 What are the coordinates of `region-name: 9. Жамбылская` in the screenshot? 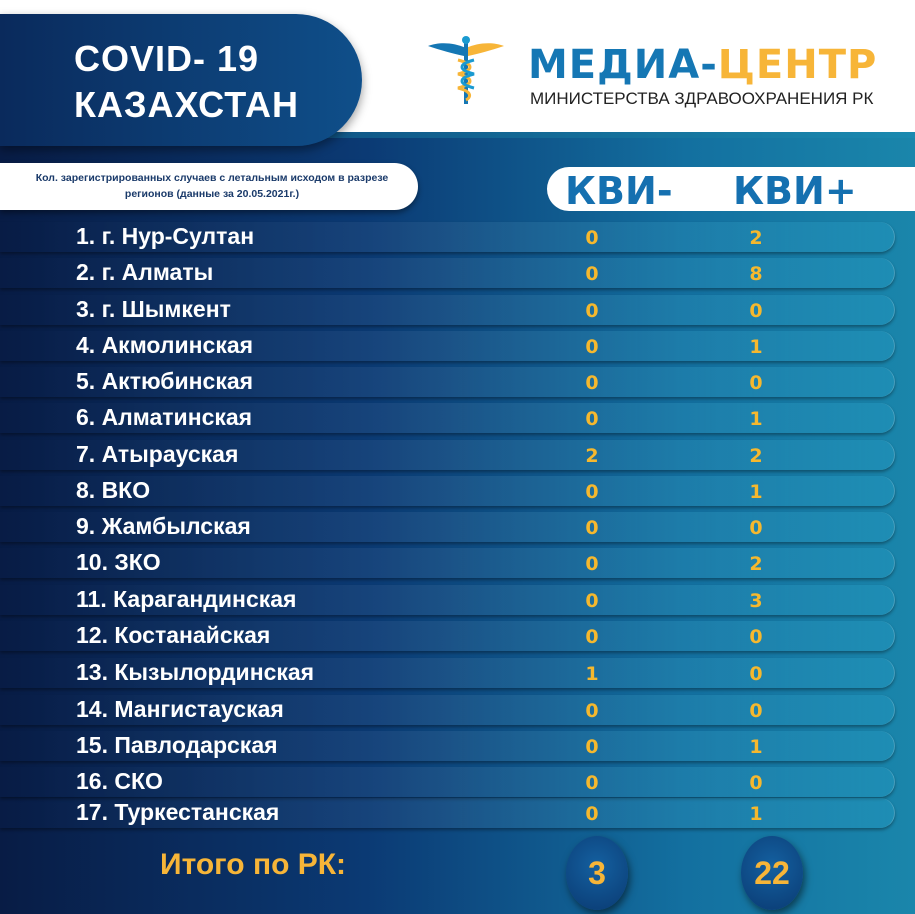 It's located at (163, 526).